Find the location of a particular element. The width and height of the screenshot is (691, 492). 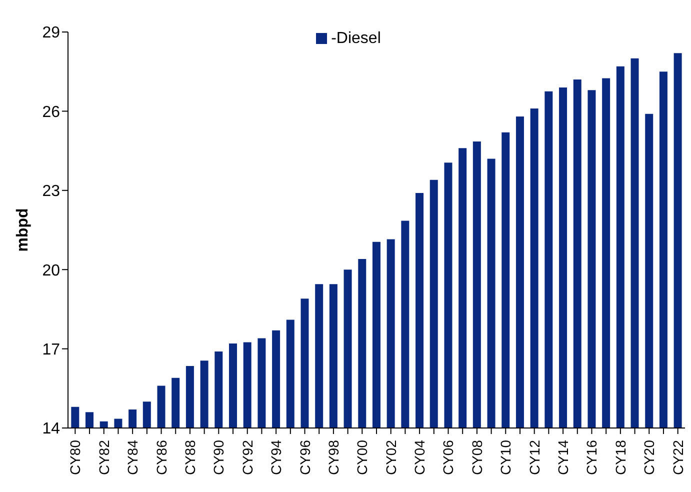

x-tick-label: CY84 is located at coordinates (132, 458).